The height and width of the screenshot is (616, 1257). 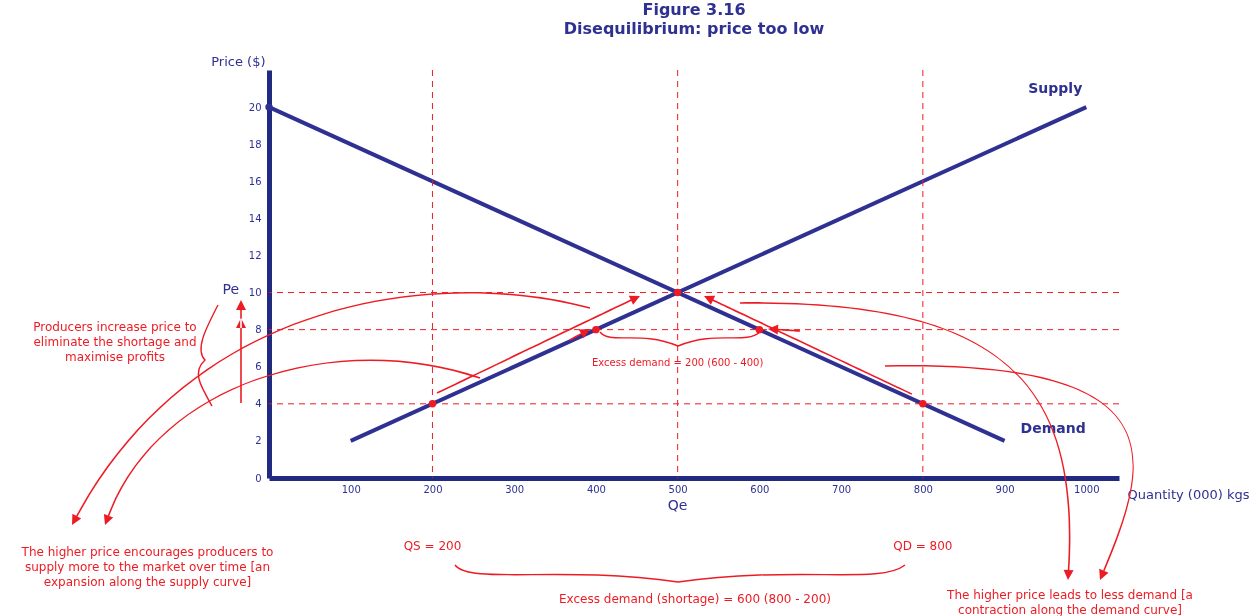 I want to click on text: The higher price encourages producers to supply more to the market over time [an expansion along the supply curve], so click(x=147, y=567).